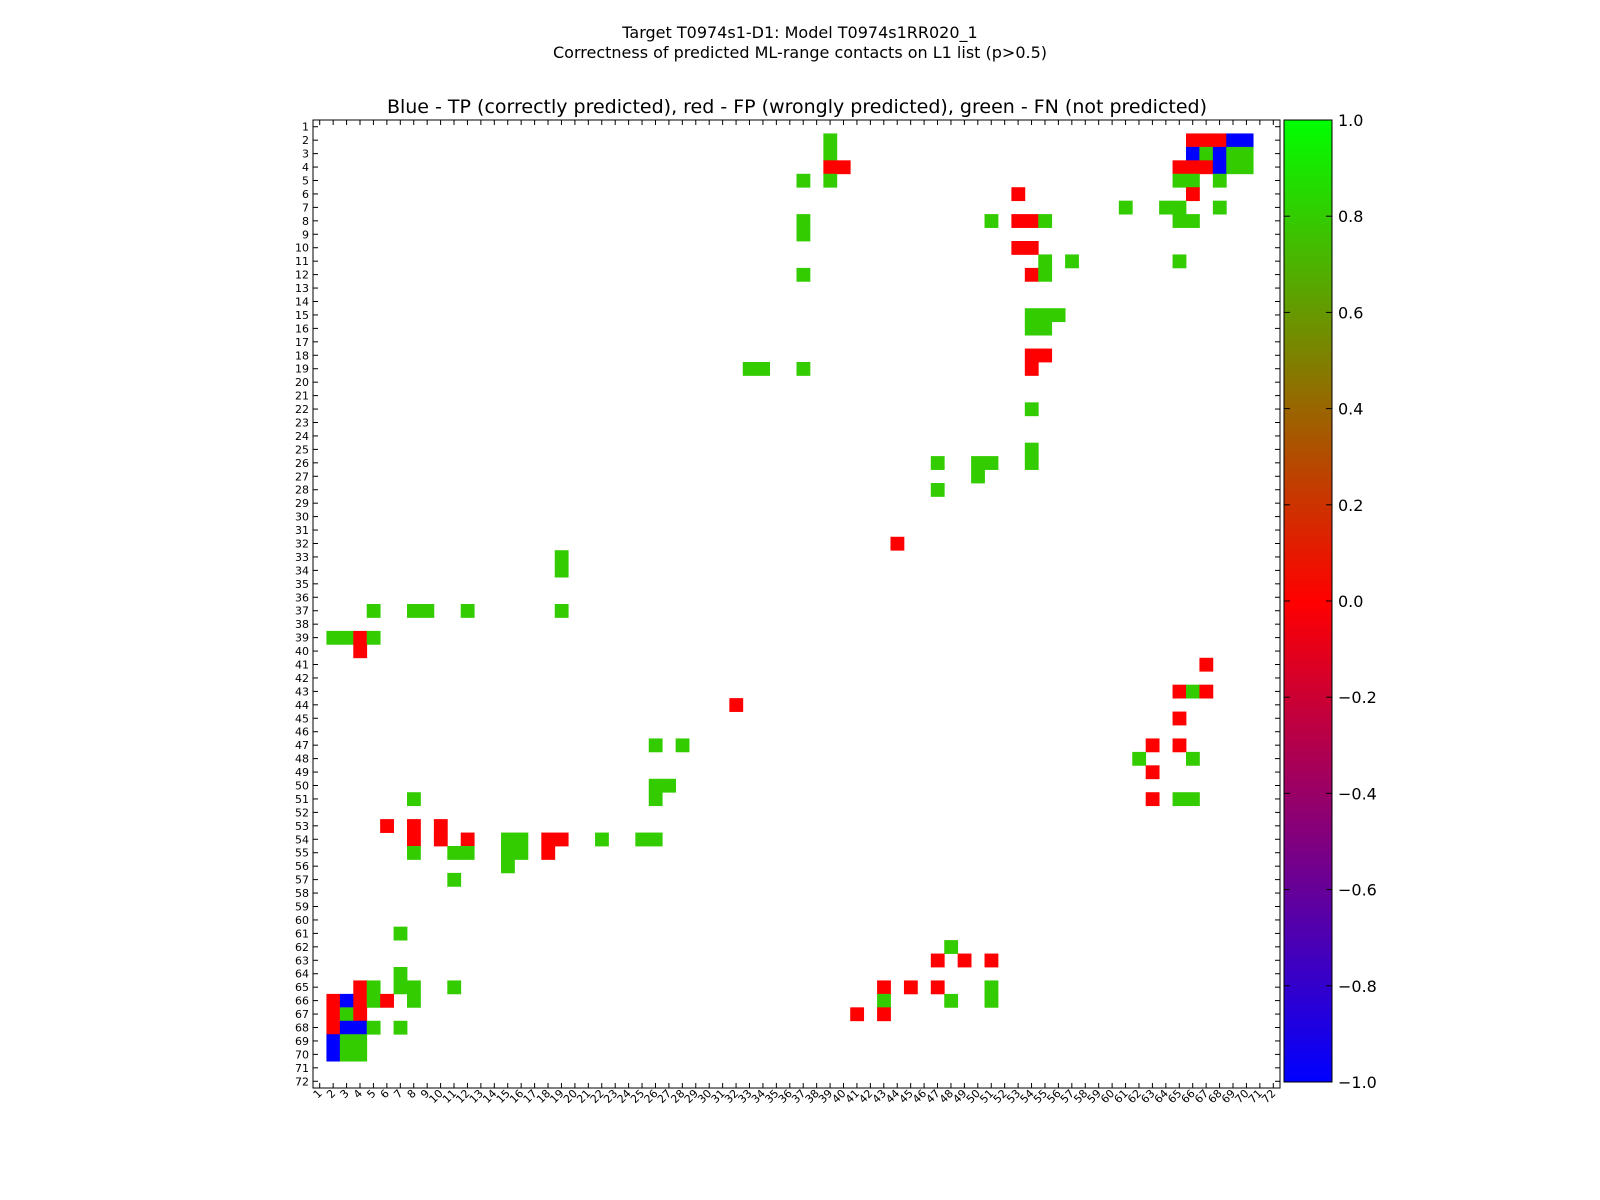  Describe the element at coordinates (302, 920) in the screenshot. I see `y-tick-label: 60` at that location.